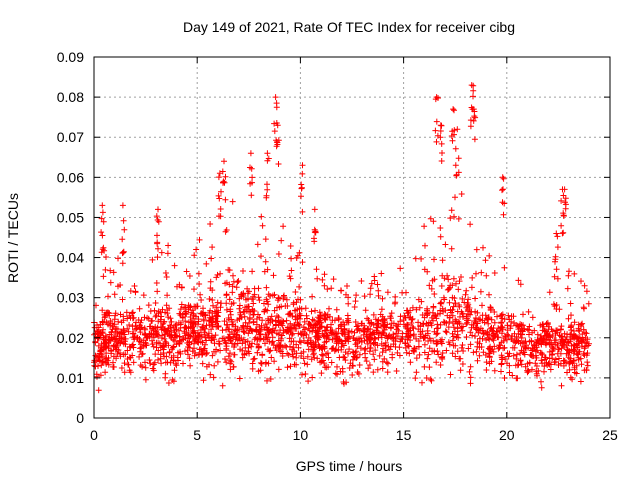 The height and width of the screenshot is (480, 640). I want to click on y-tick-label: 0.08, so click(70, 97).